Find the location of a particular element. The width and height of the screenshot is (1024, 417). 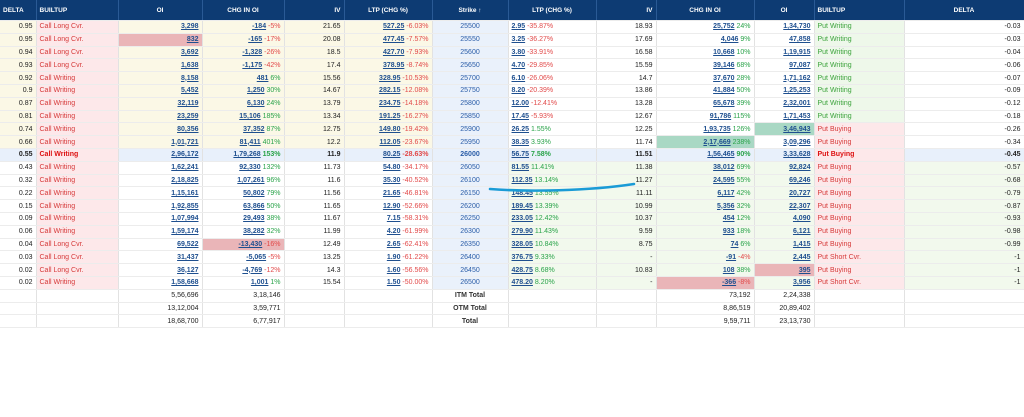

call-chg-oi: 481 6% is located at coordinates (243, 78).